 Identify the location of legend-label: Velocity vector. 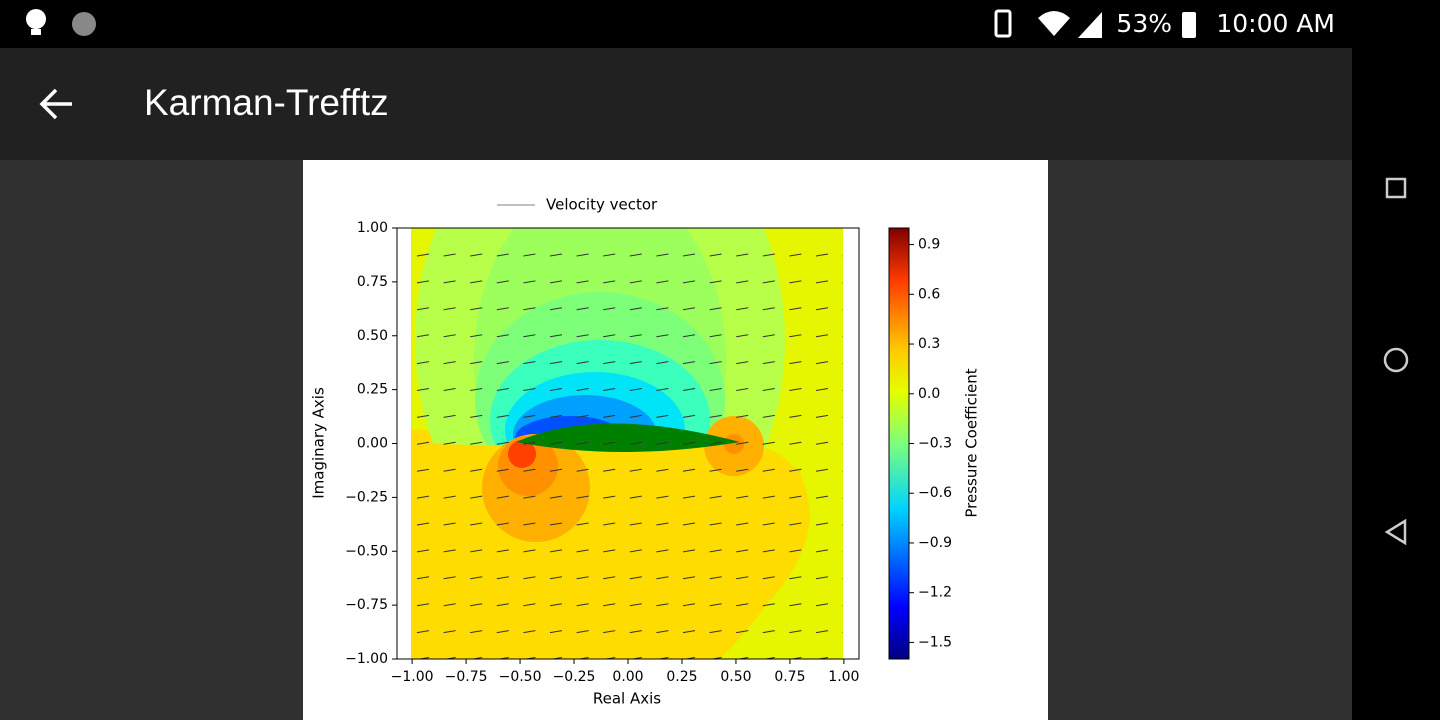
(602, 205).